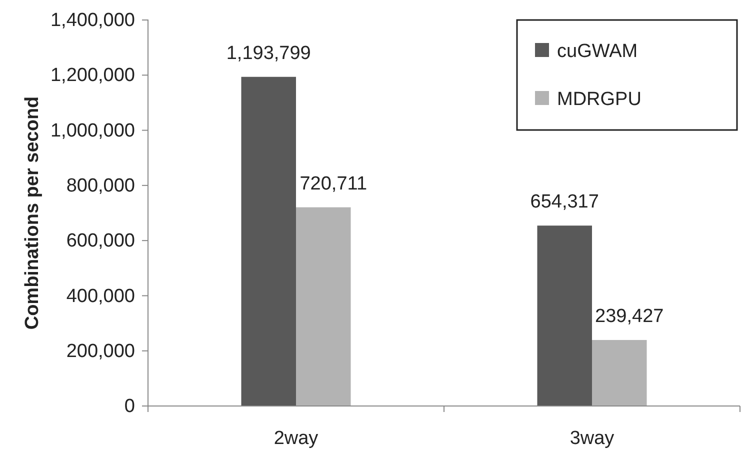 The width and height of the screenshot is (749, 472). Describe the element at coordinates (268, 53) in the screenshot. I see `data-label: 1,193,799` at that location.